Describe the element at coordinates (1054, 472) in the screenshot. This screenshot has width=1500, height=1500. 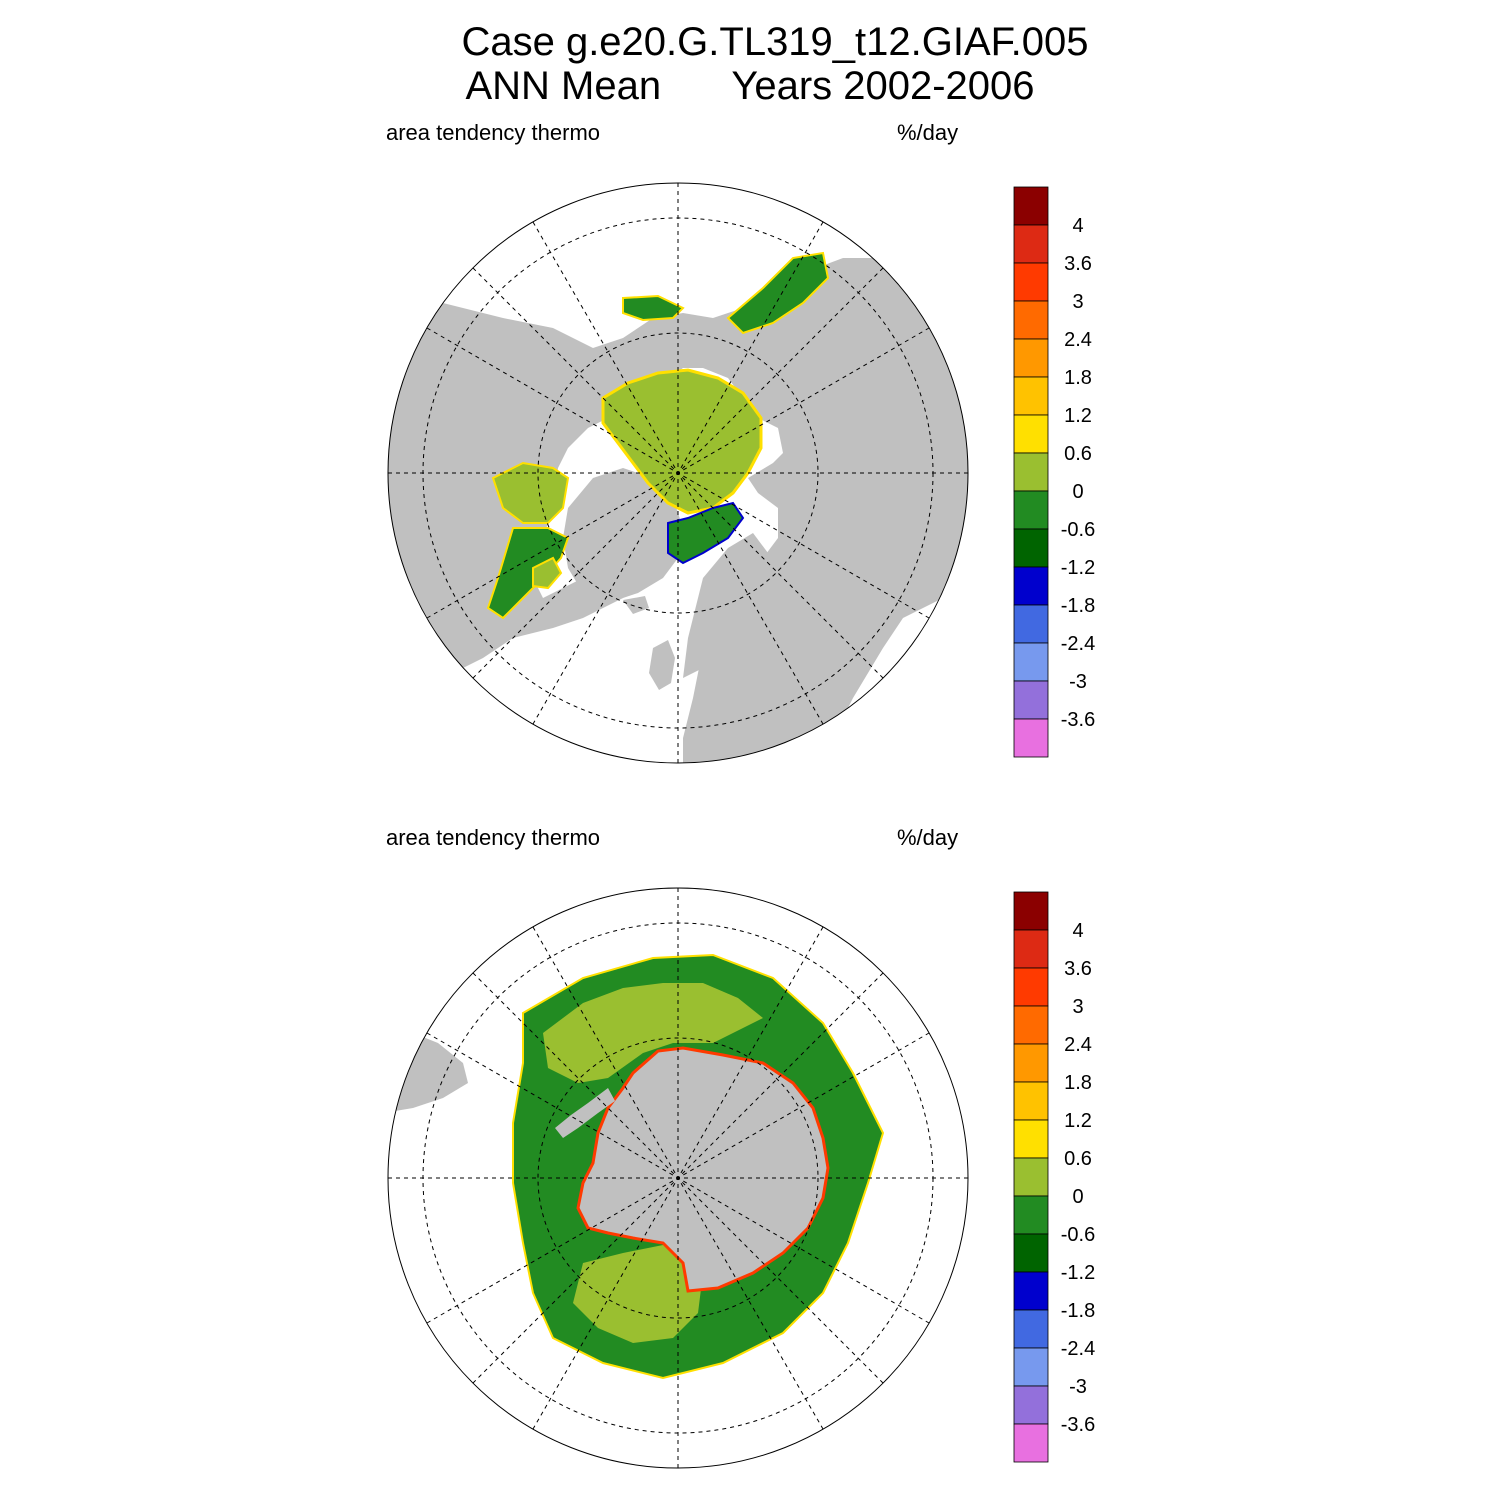
I see `north-colorbar: 4 3.6 3 2.4 1.8 1.2 0.6 0 -0.6 -1.2 -1.8 -2.4 -3 -3.6` at that location.